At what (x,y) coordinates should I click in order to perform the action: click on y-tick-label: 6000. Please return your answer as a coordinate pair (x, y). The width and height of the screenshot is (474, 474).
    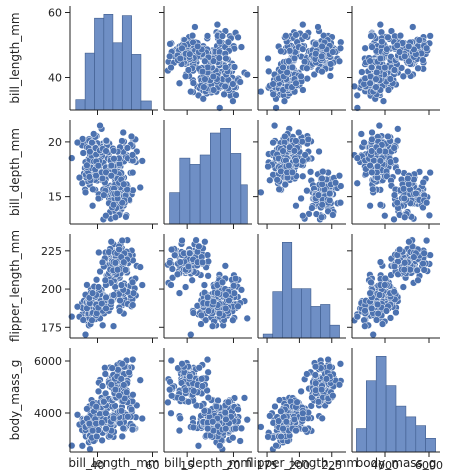
    Looking at the image, I should click on (48, 361).